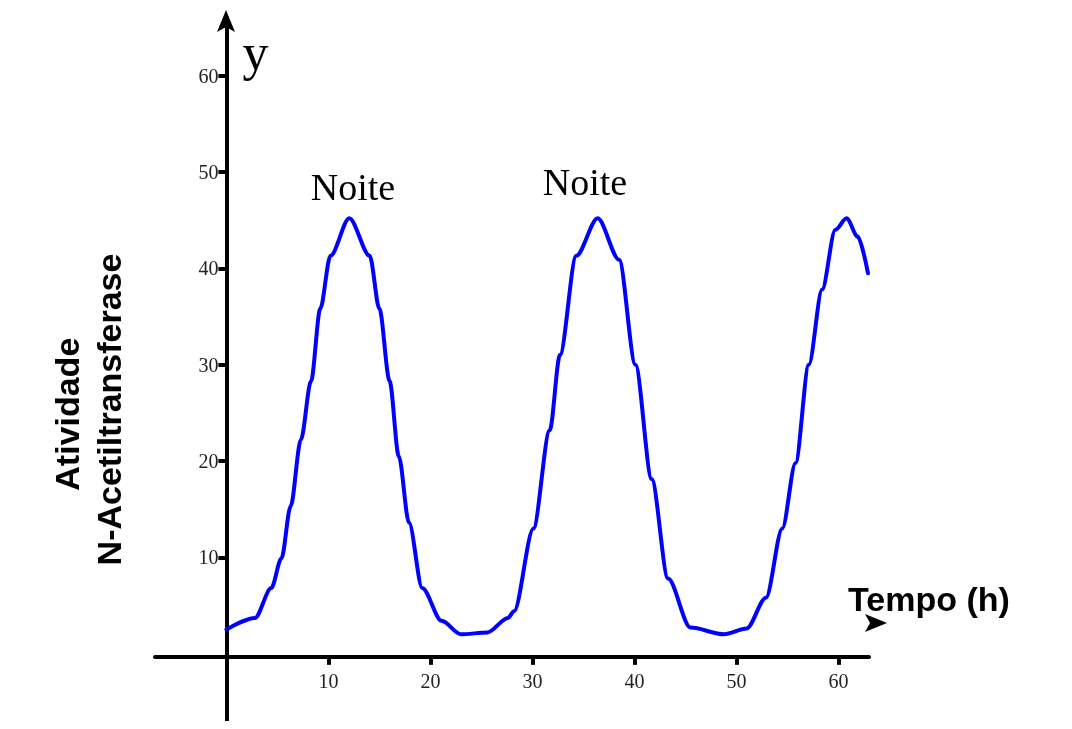 Image resolution: width=1072 pixels, height=729 pixels. I want to click on x-tick-label: 10, so click(328, 680).